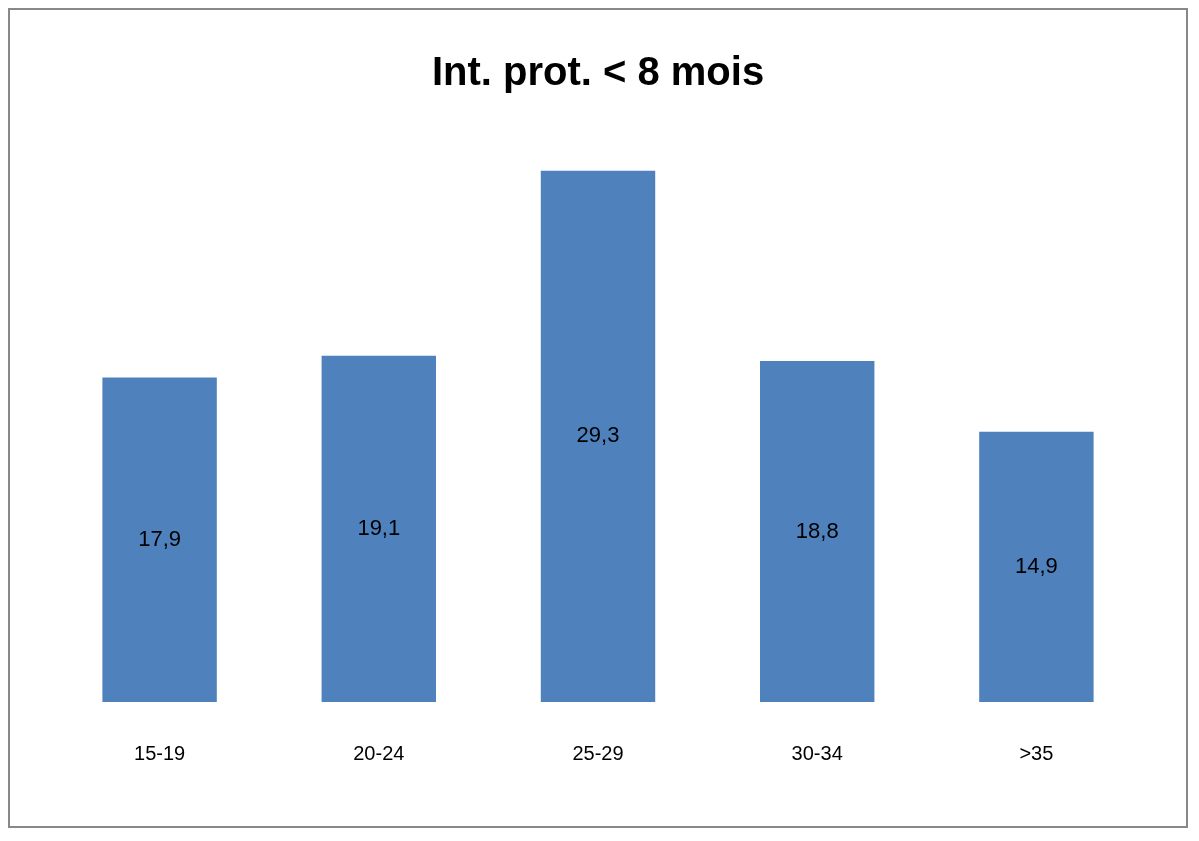  I want to click on data-label: 19,1, so click(379, 527).